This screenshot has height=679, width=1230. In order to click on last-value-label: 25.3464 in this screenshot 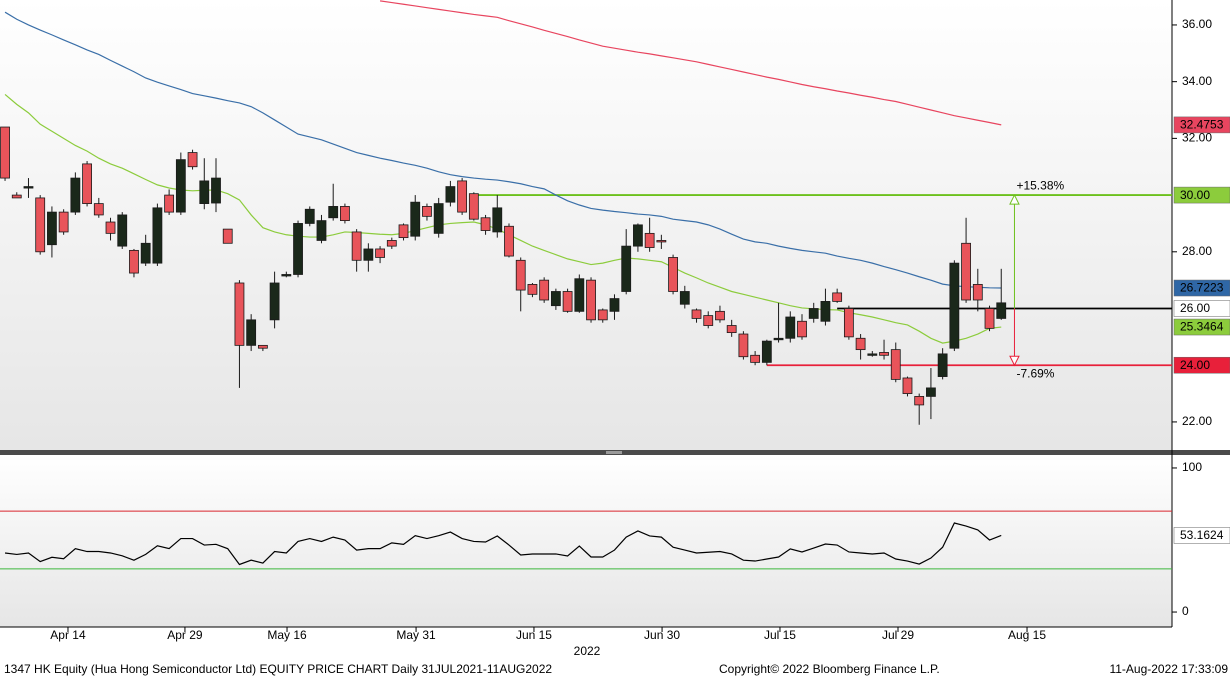, I will do `click(1202, 327)`.